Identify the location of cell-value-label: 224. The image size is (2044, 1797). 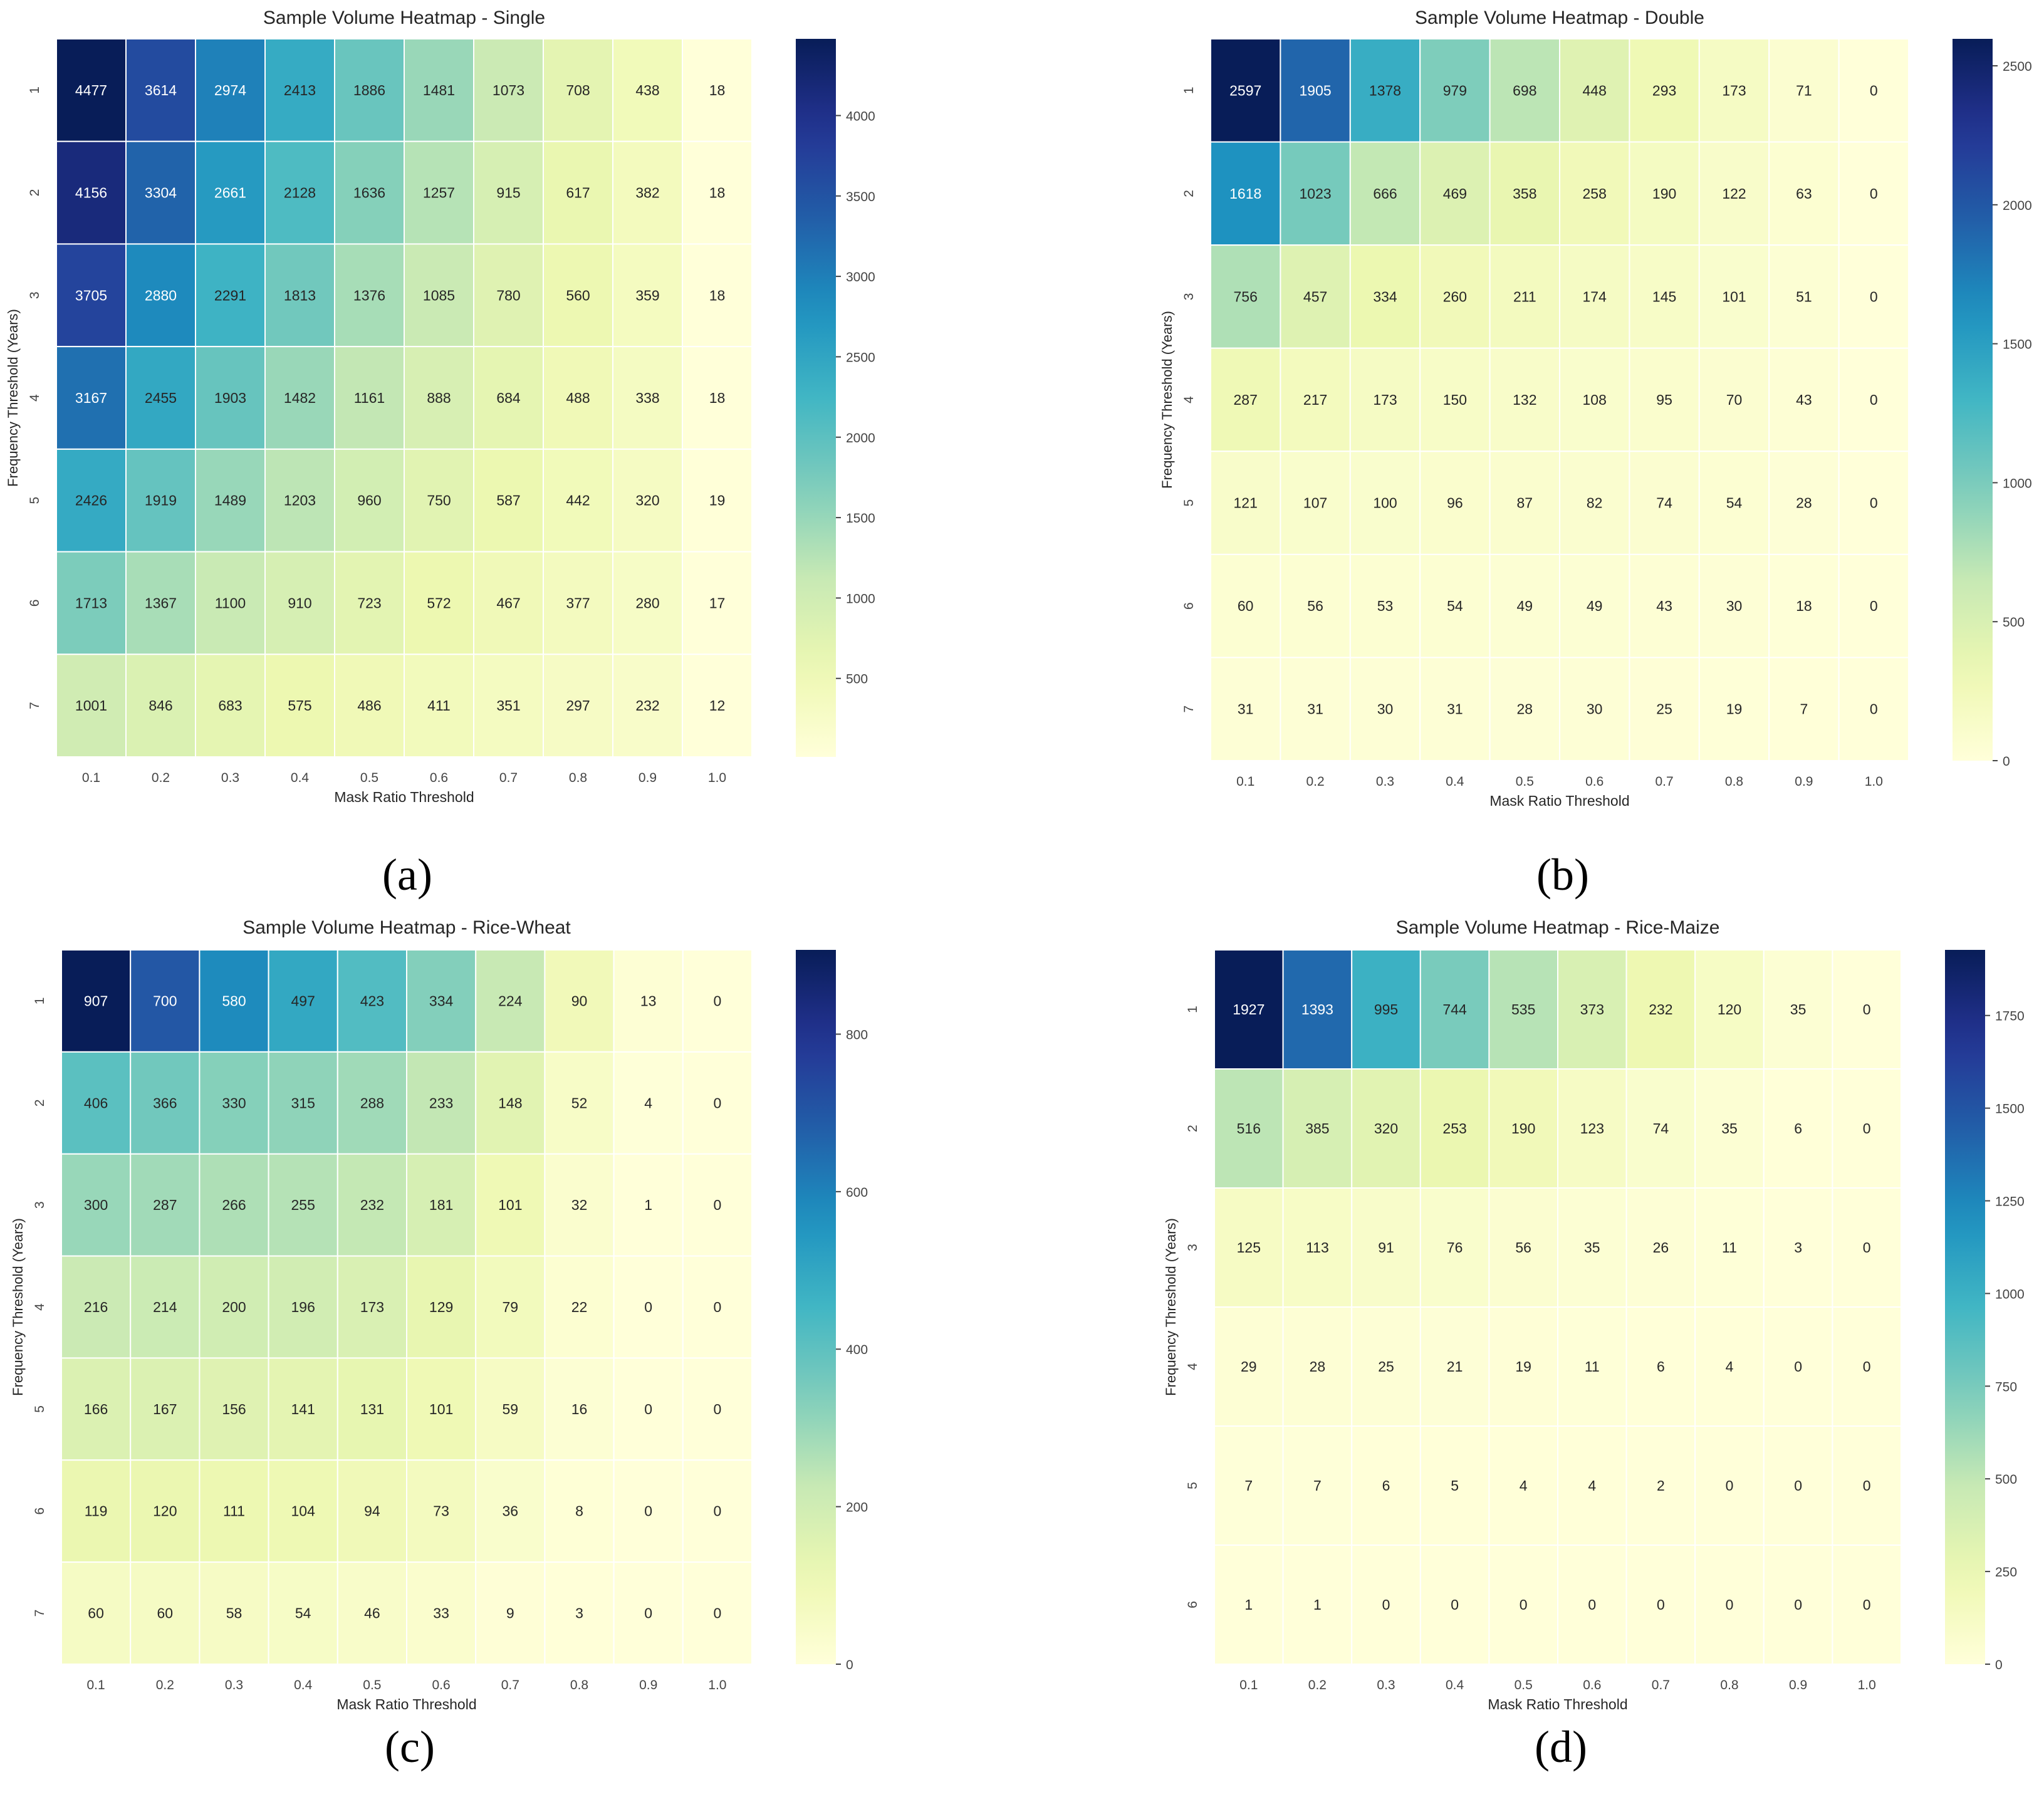
(510, 1000).